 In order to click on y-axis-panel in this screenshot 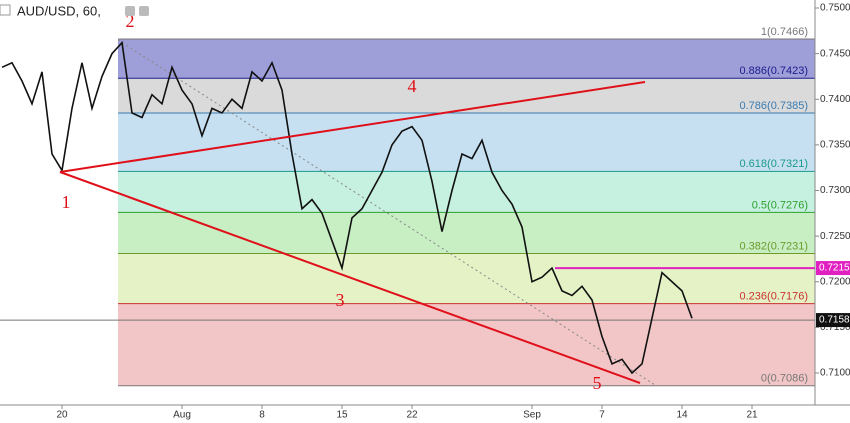, I will do `click(832, 202)`.